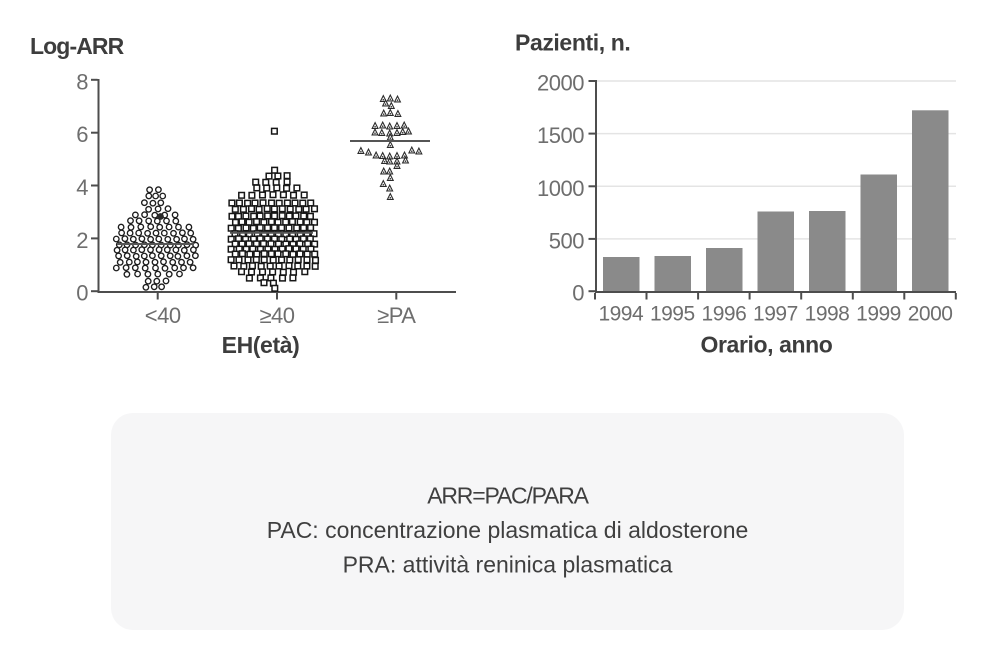  What do you see at coordinates (276, 315) in the screenshot?
I see `svg-text: ≥40` at bounding box center [276, 315].